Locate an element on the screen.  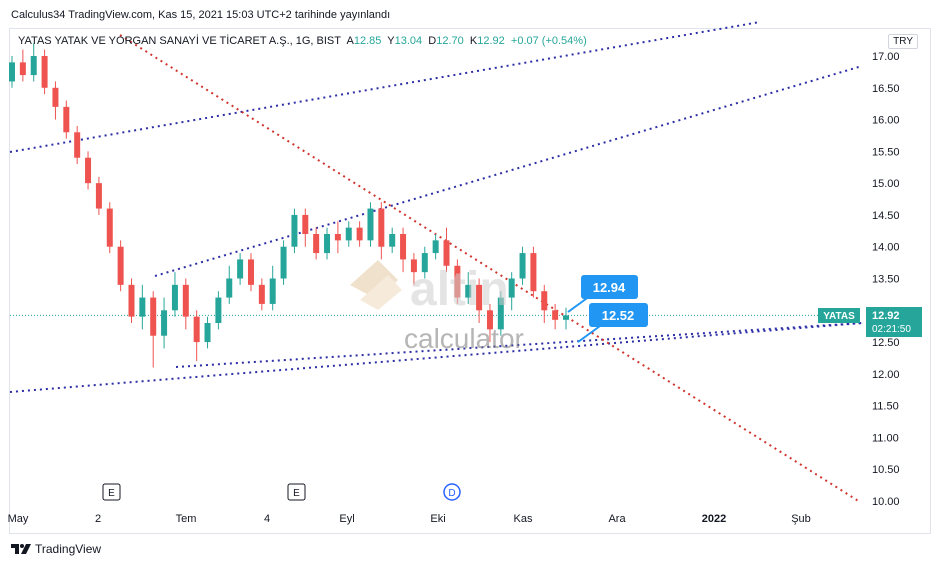
callout-1294-box is located at coordinates (609, 287).